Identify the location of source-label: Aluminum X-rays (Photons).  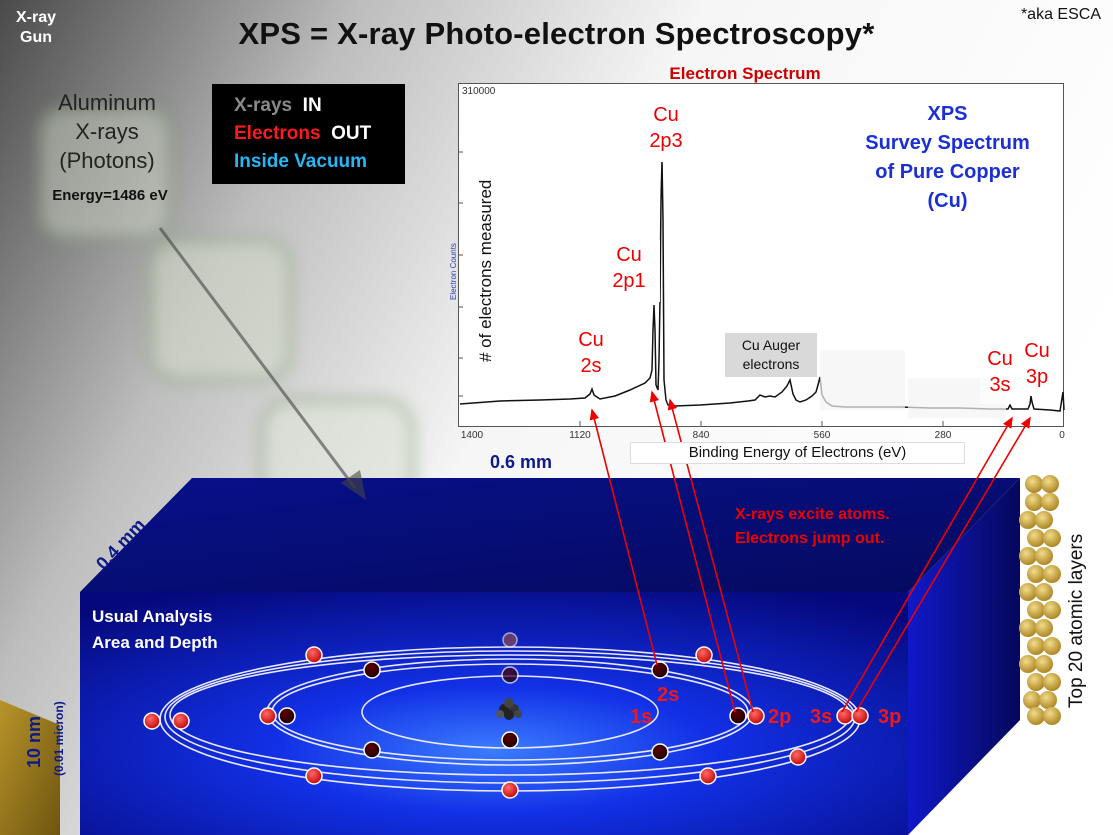
(107, 131).